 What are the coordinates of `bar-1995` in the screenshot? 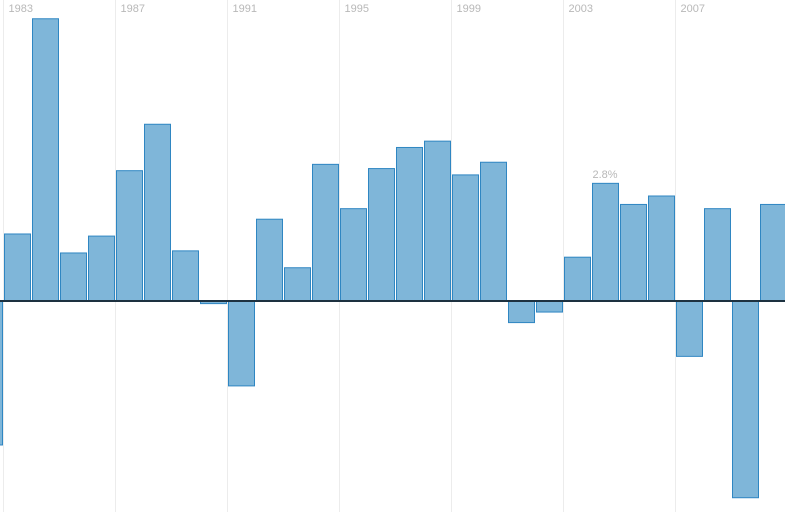 It's located at (353, 255).